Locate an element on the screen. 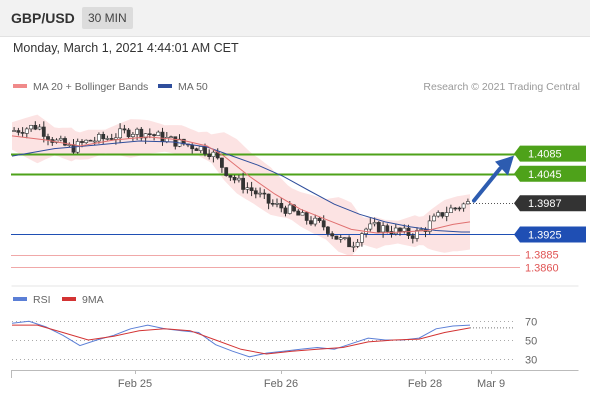  legend-swatch-9ma is located at coordinates (69, 299).